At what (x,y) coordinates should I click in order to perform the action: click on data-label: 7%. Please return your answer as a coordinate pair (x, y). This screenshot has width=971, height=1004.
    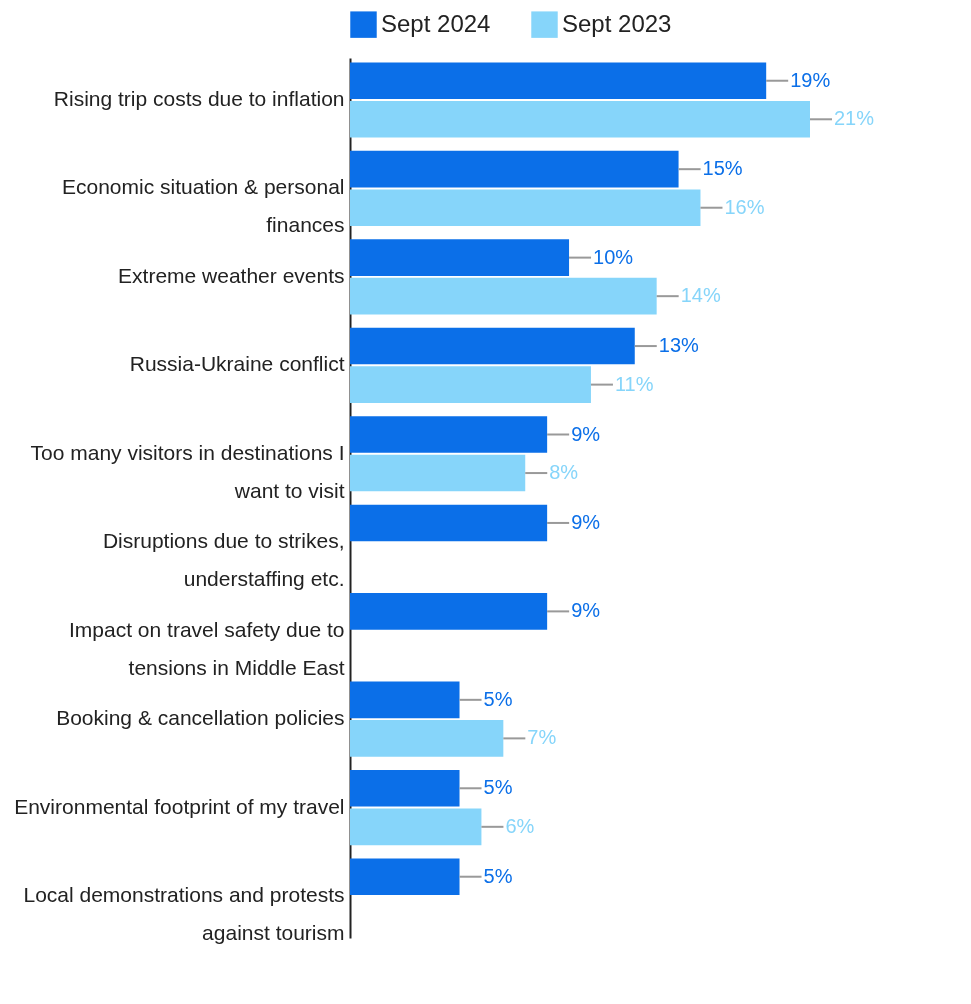
    Looking at the image, I should click on (542, 737).